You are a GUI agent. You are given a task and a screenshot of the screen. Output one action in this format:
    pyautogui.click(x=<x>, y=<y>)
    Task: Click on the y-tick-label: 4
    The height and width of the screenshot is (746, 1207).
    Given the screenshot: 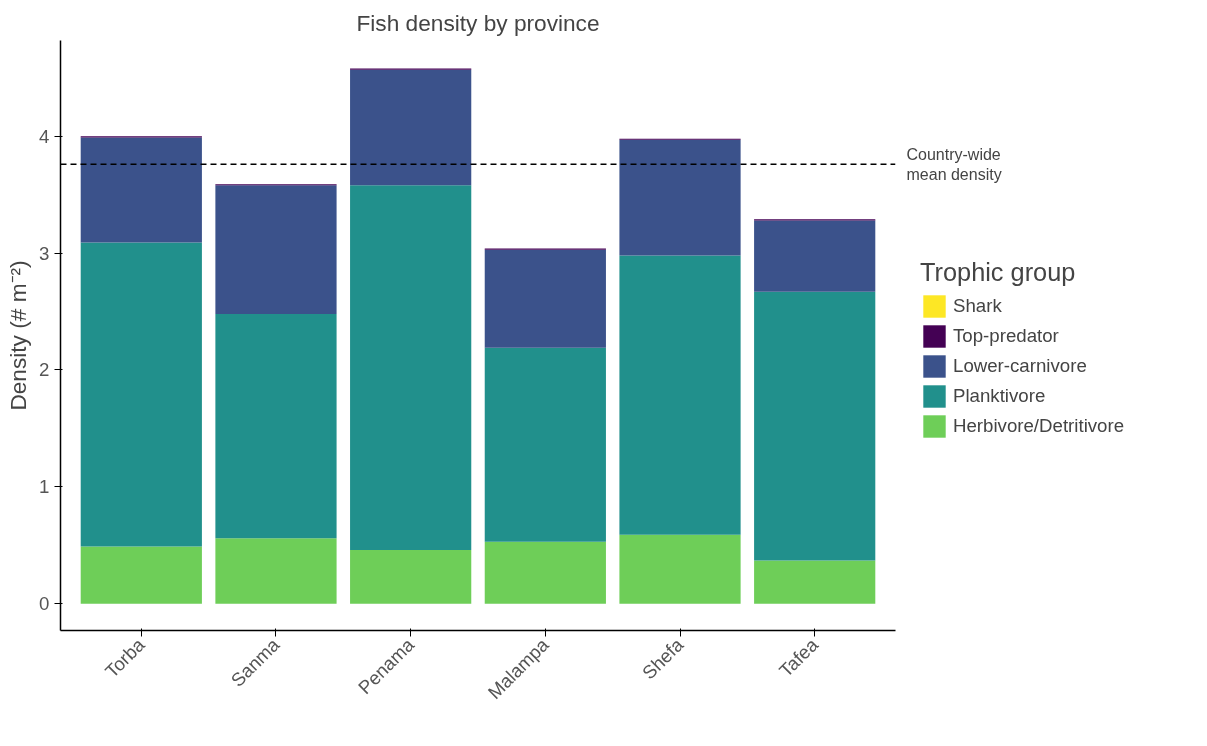 What is the action you would take?
    pyautogui.click(x=44, y=136)
    